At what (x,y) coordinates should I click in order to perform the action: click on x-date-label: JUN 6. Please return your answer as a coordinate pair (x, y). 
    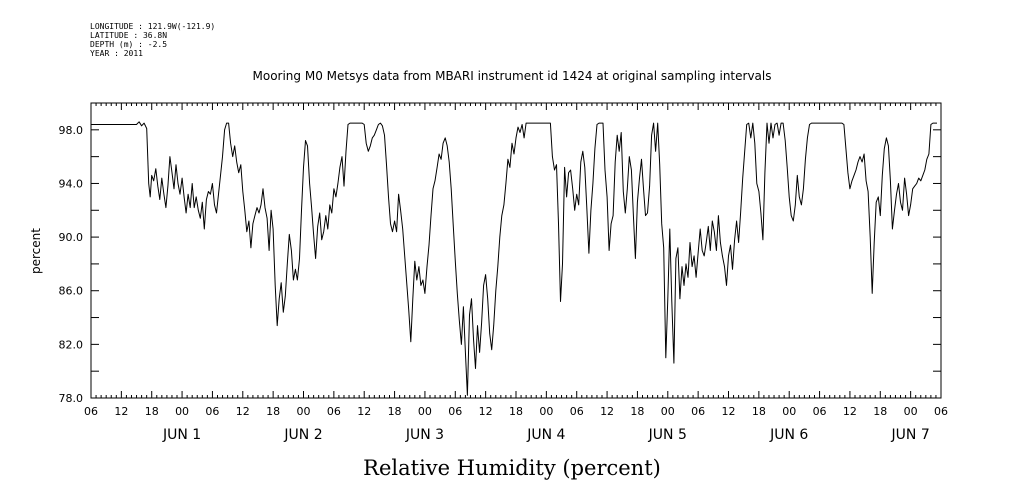
    Looking at the image, I should click on (788, 435).